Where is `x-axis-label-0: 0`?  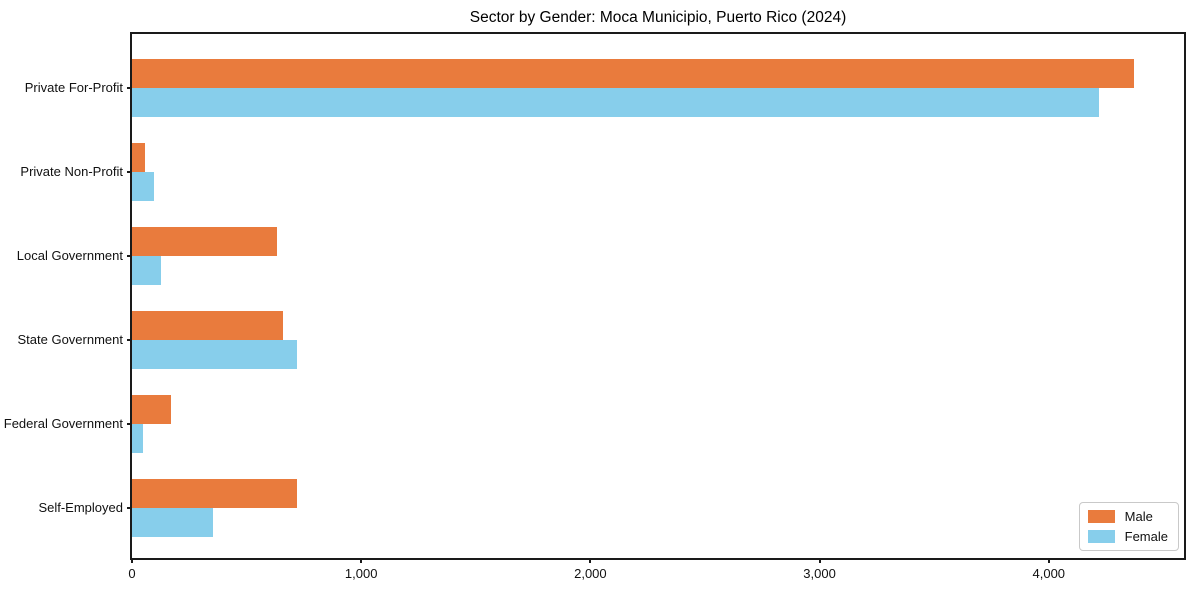 x-axis-label-0: 0 is located at coordinates (132, 573).